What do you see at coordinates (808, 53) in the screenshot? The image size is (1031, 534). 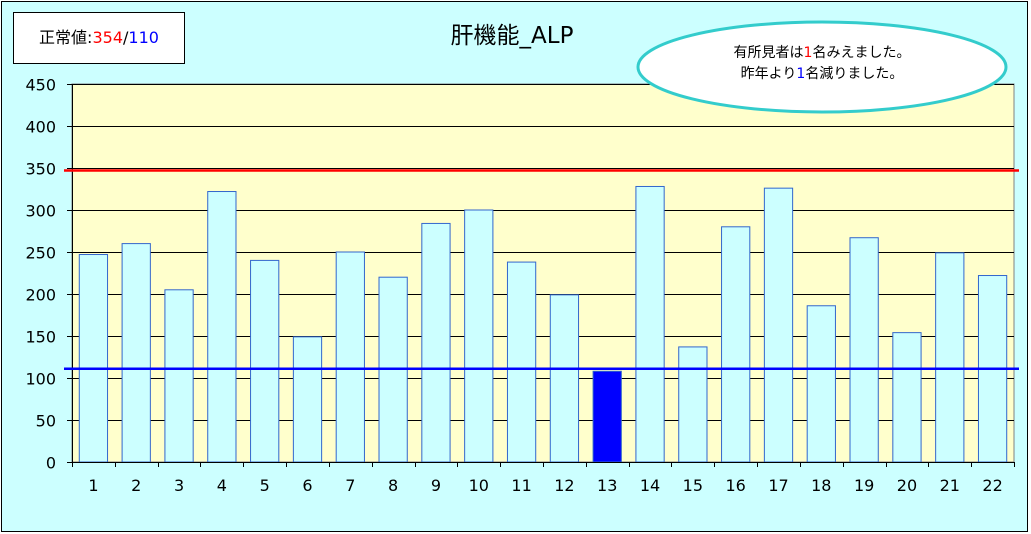 I see `callout-line-1-num: 1` at bounding box center [808, 53].